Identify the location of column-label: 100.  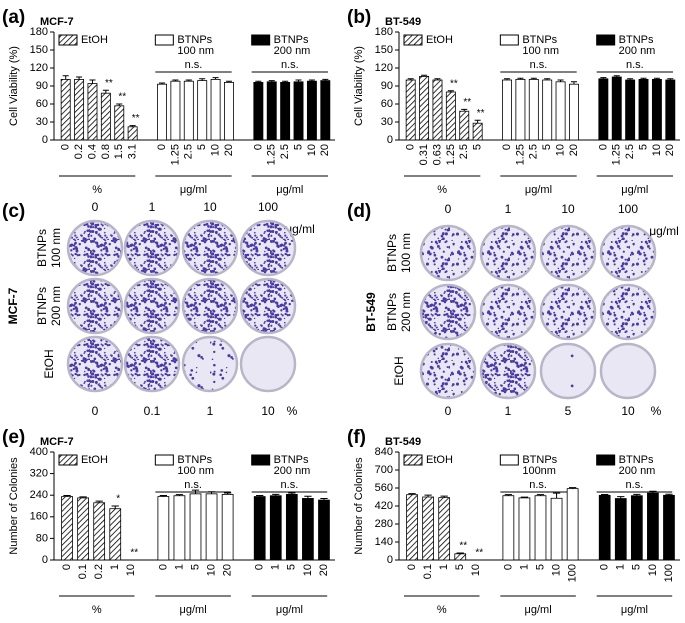
(628, 209).